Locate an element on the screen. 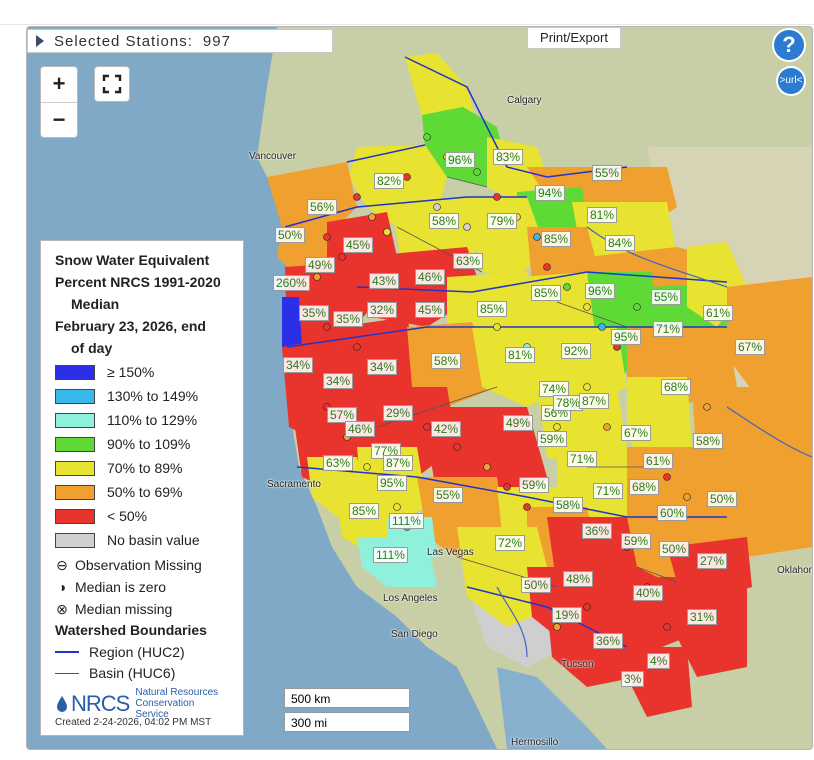 The image size is (814, 760). basin-label: 42% is located at coordinates (446, 429).